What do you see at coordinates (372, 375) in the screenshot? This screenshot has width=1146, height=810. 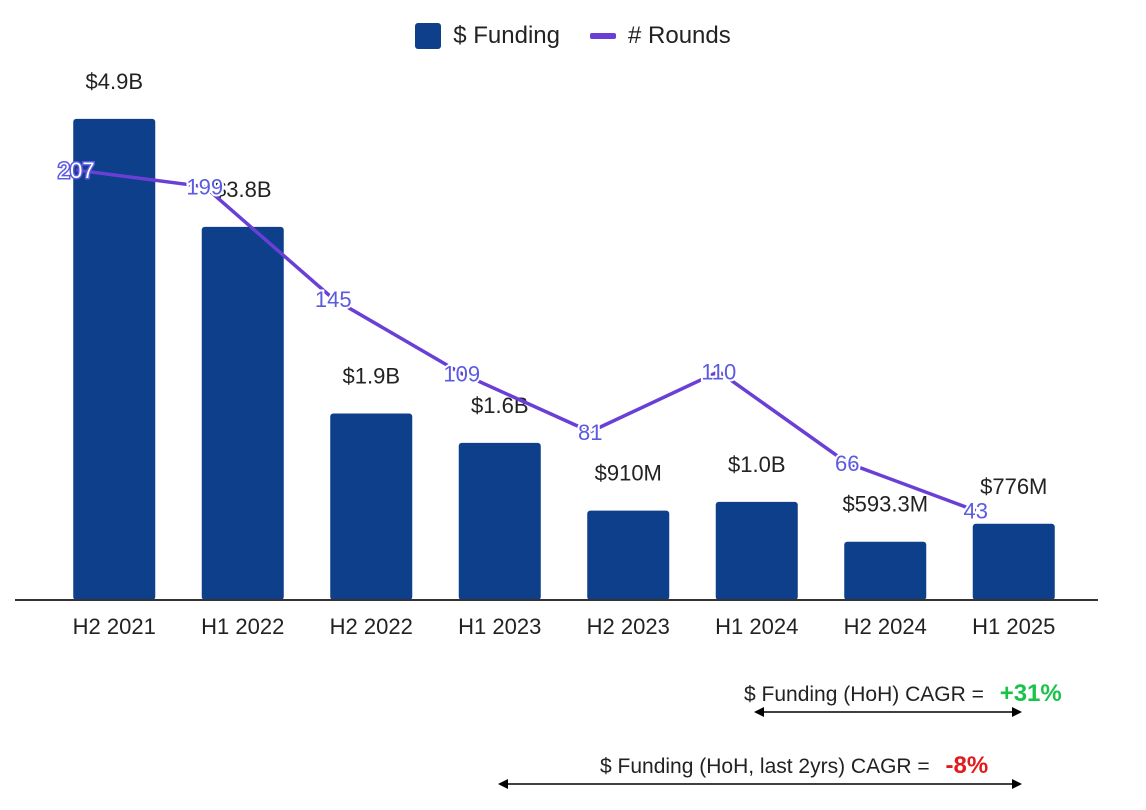 I see `funding-bar-label: $1.9B` at bounding box center [372, 375].